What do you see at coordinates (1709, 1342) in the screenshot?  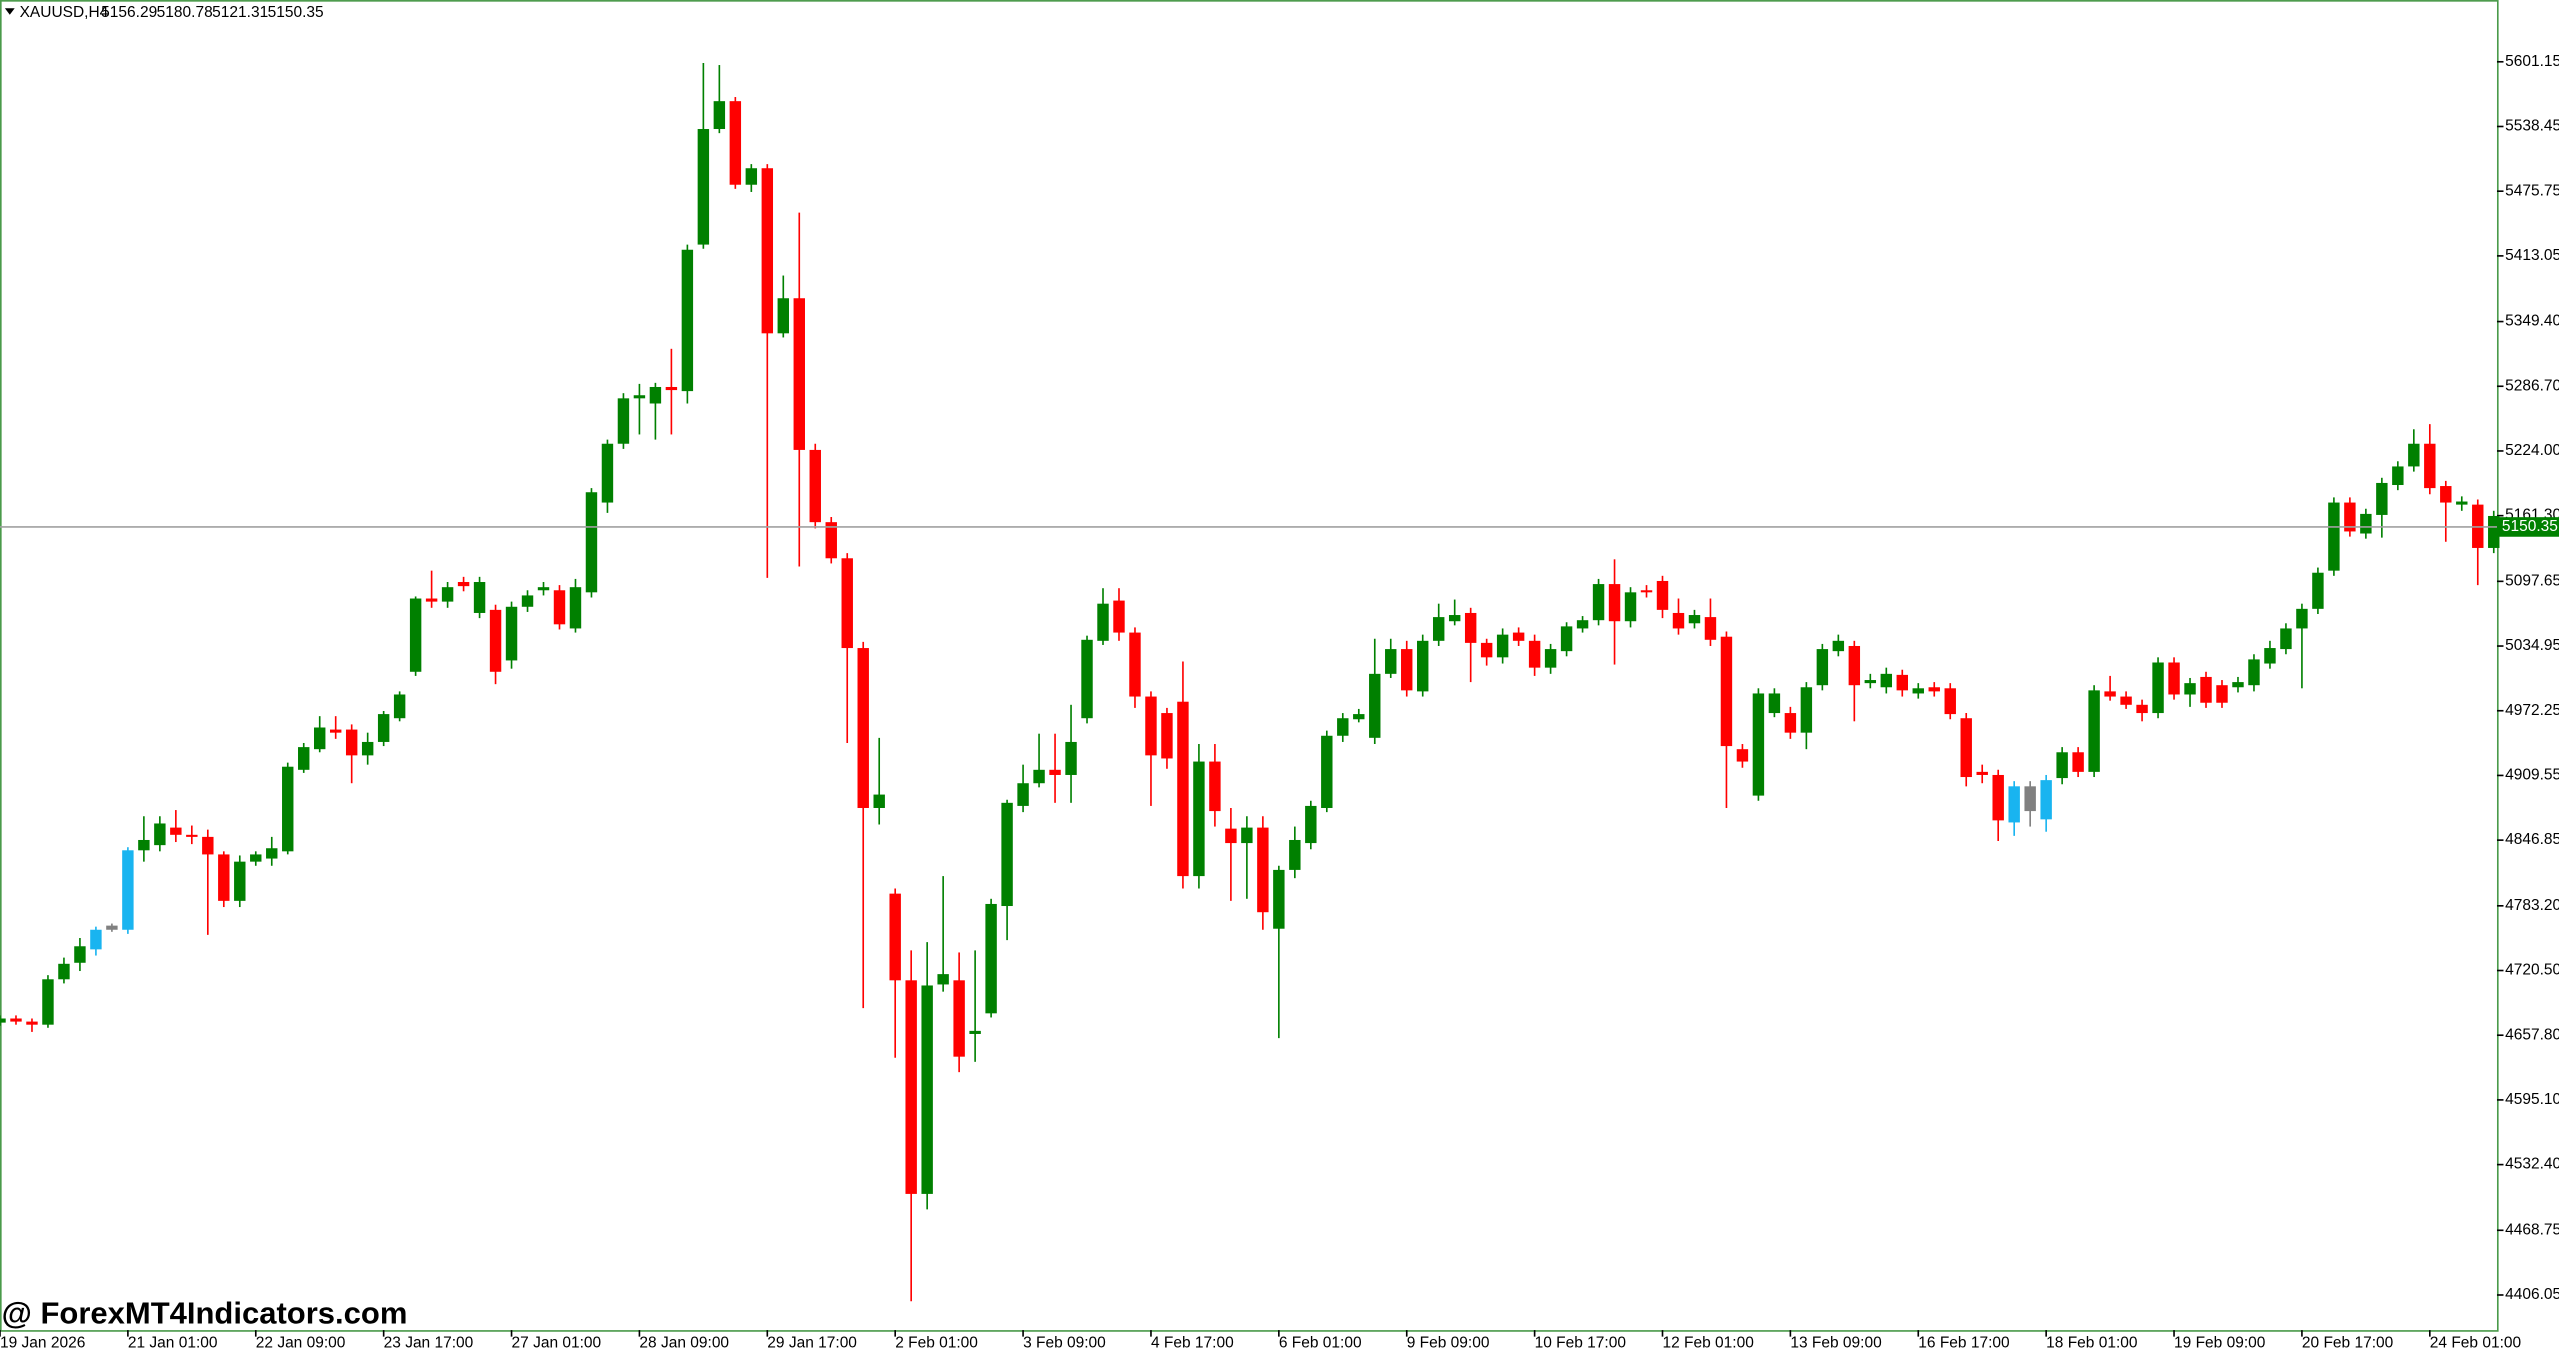 I see `x-tick-label: 12 Feb 01:00` at bounding box center [1709, 1342].